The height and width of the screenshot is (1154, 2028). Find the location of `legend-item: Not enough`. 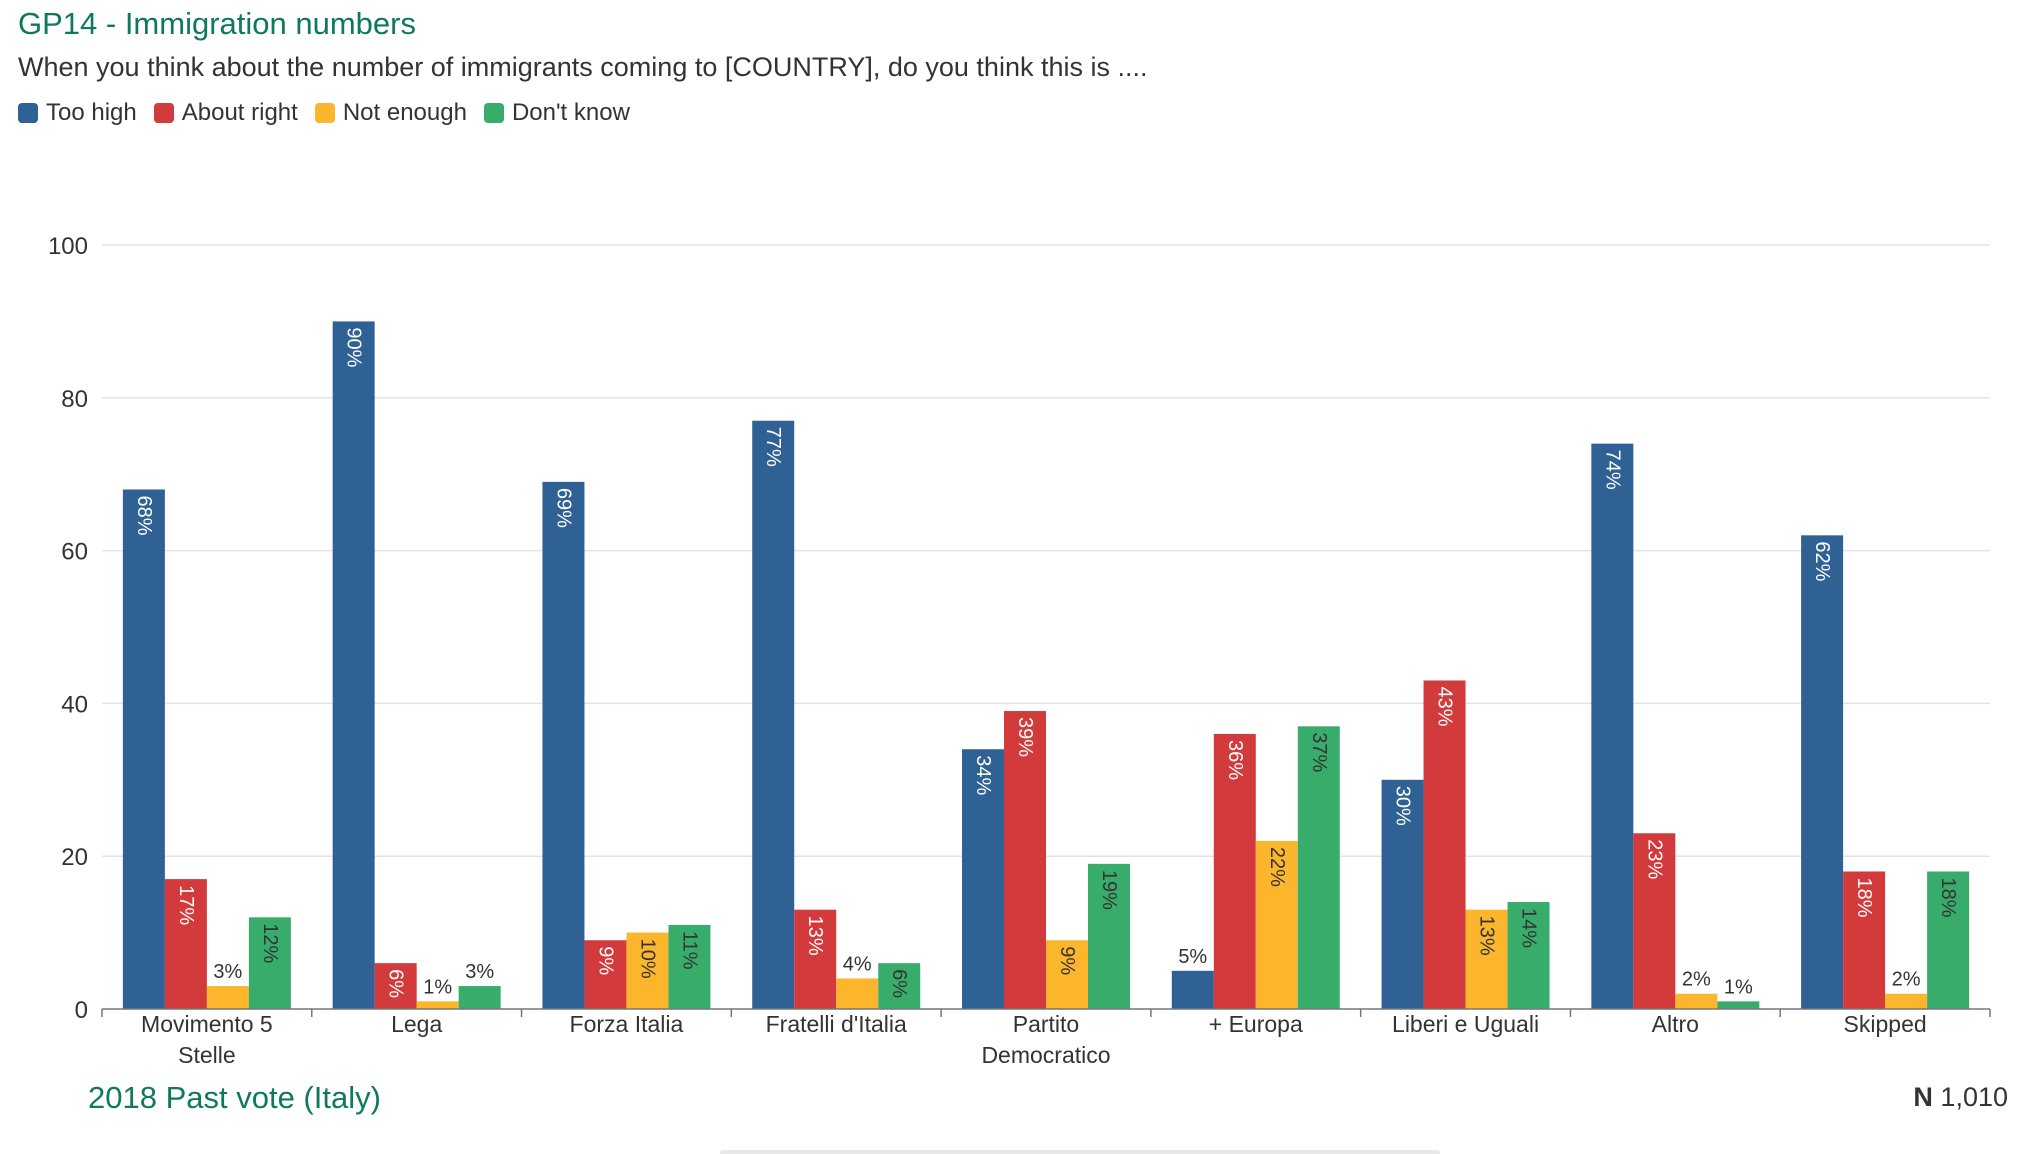

legend-item: Not enough is located at coordinates (390, 113).